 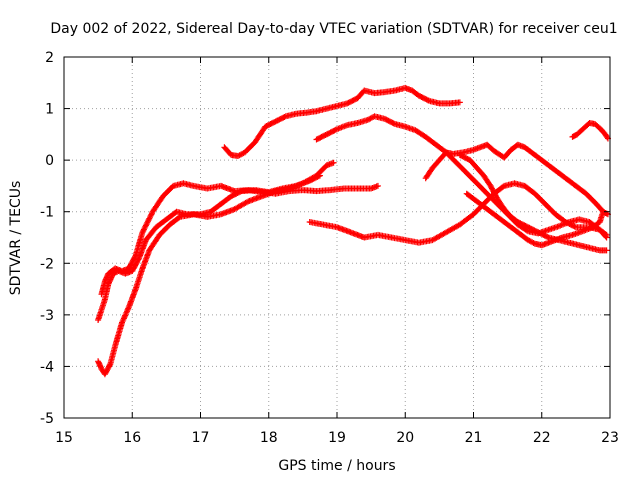 What do you see at coordinates (342, 121) in the screenshot?
I see `series-track-d` at bounding box center [342, 121].